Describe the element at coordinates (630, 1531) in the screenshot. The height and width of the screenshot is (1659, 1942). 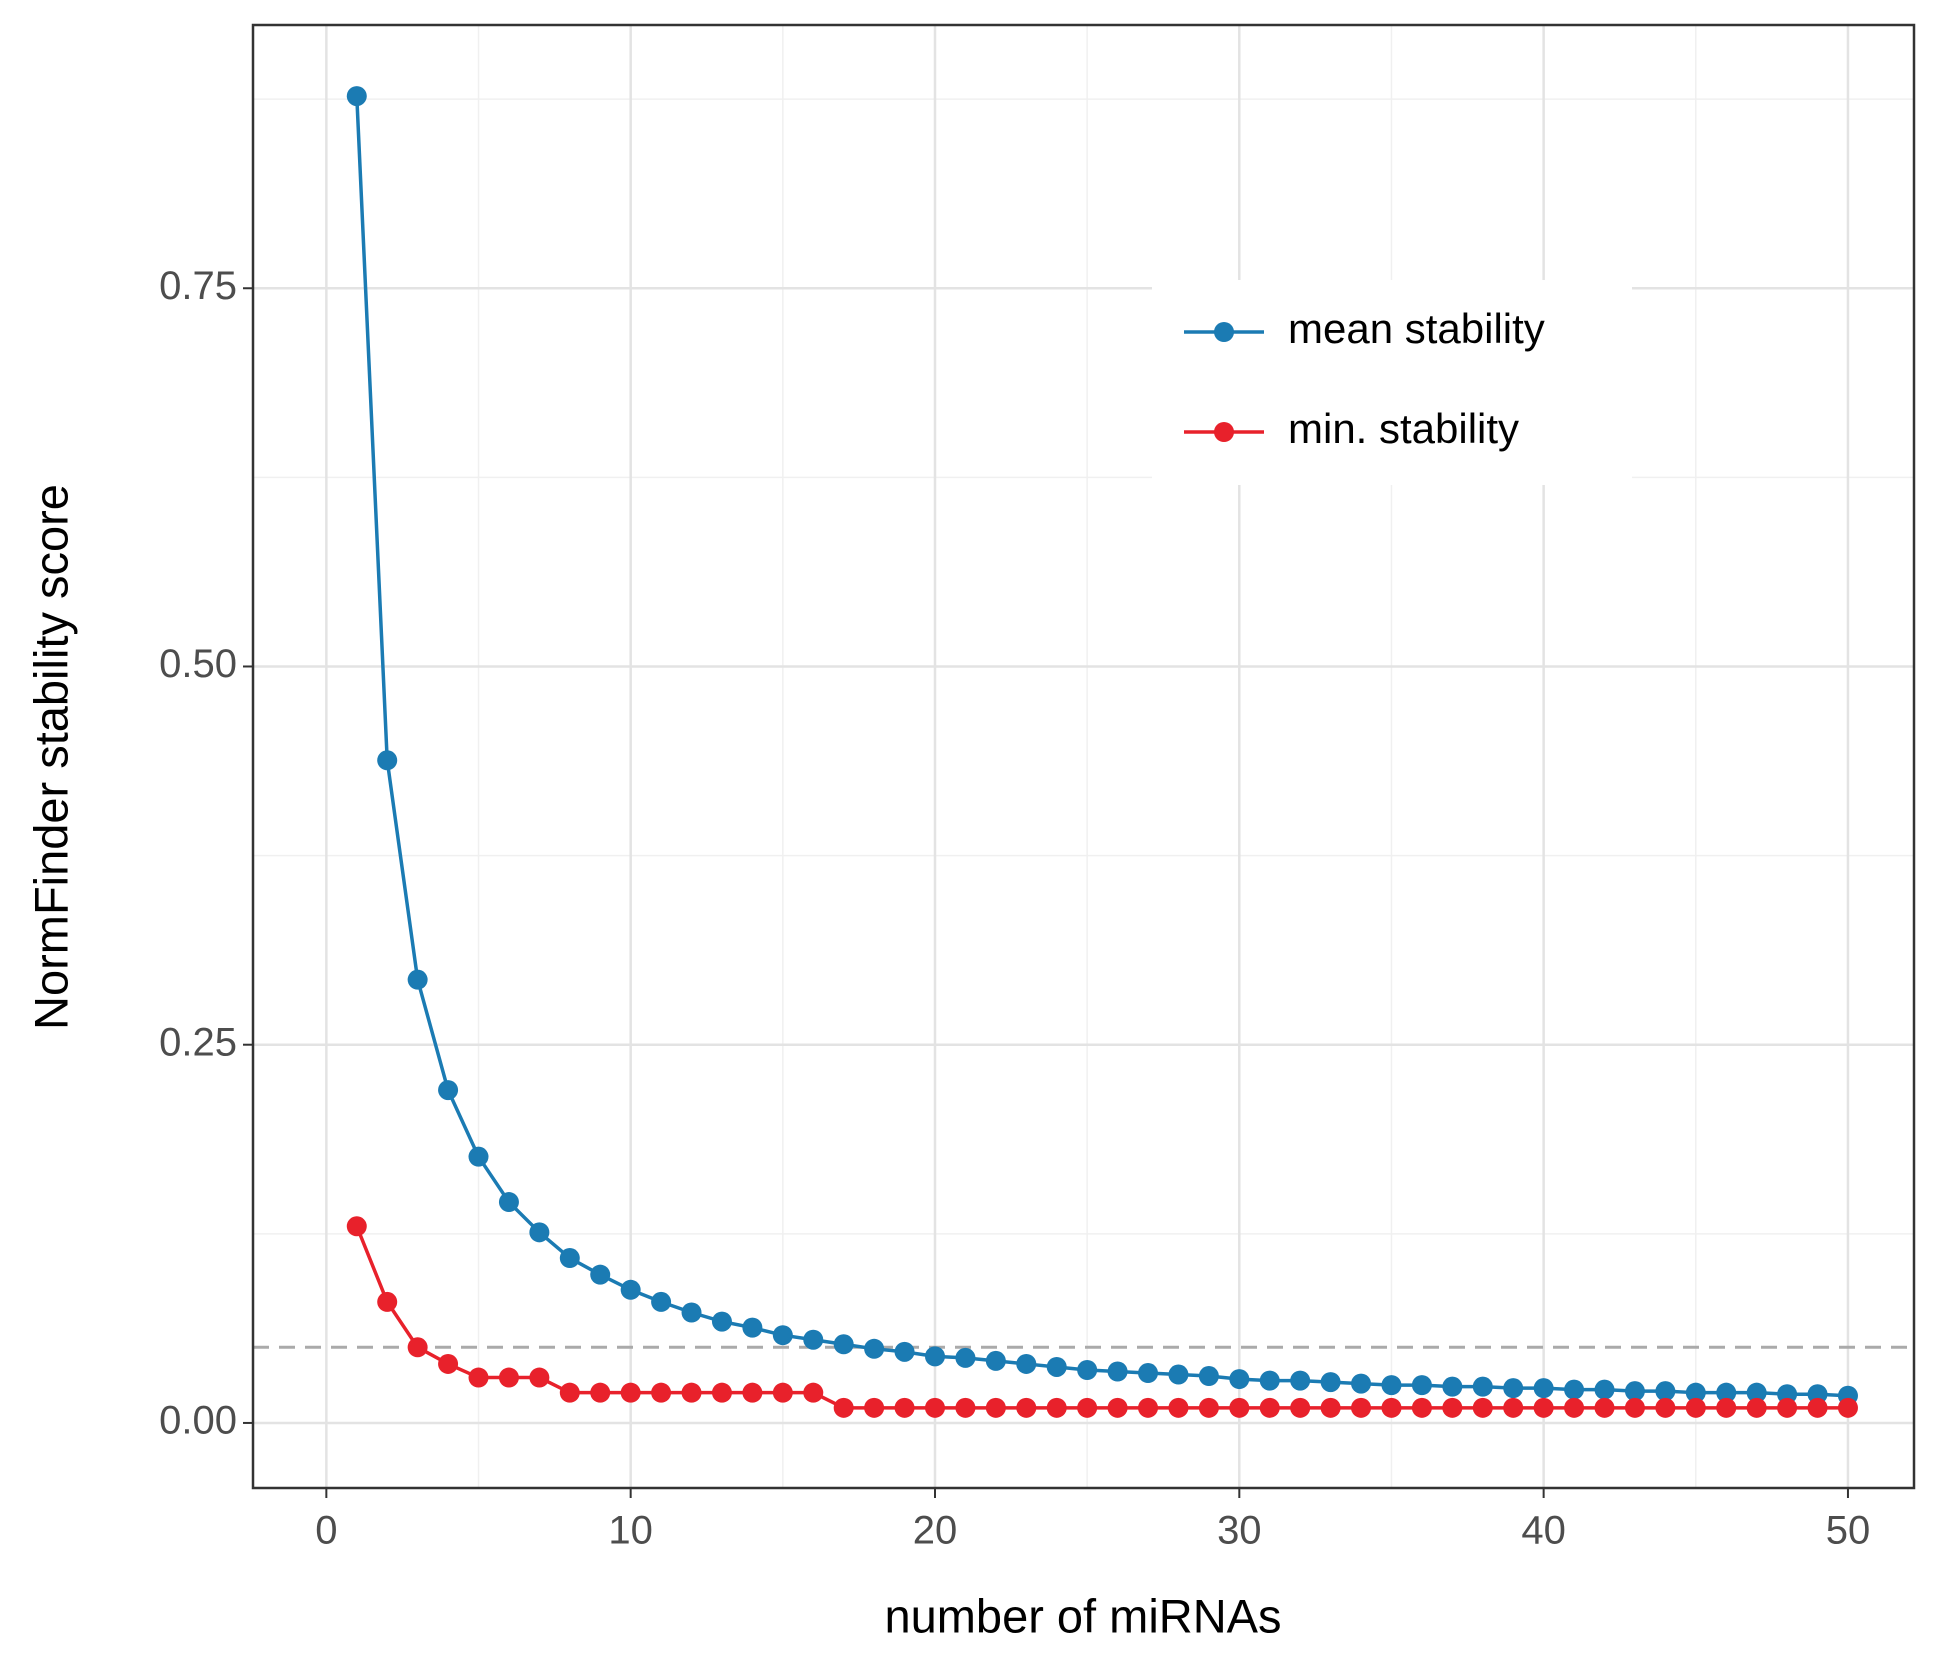
I see `x-tick-label: 10` at that location.